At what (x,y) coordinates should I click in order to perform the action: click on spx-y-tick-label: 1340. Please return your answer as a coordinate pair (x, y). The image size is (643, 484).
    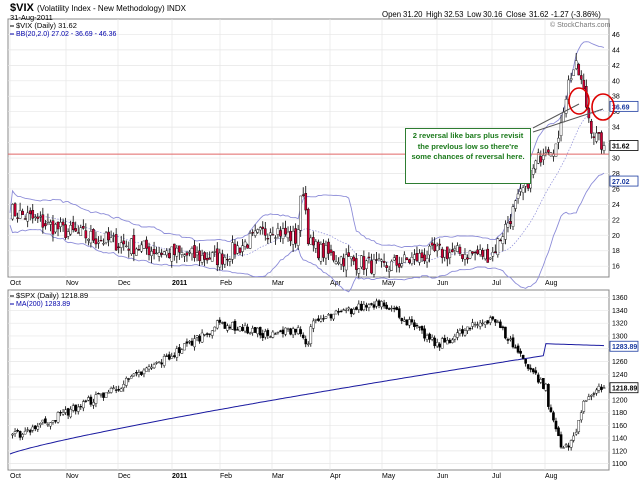
    Looking at the image, I should click on (620, 311).